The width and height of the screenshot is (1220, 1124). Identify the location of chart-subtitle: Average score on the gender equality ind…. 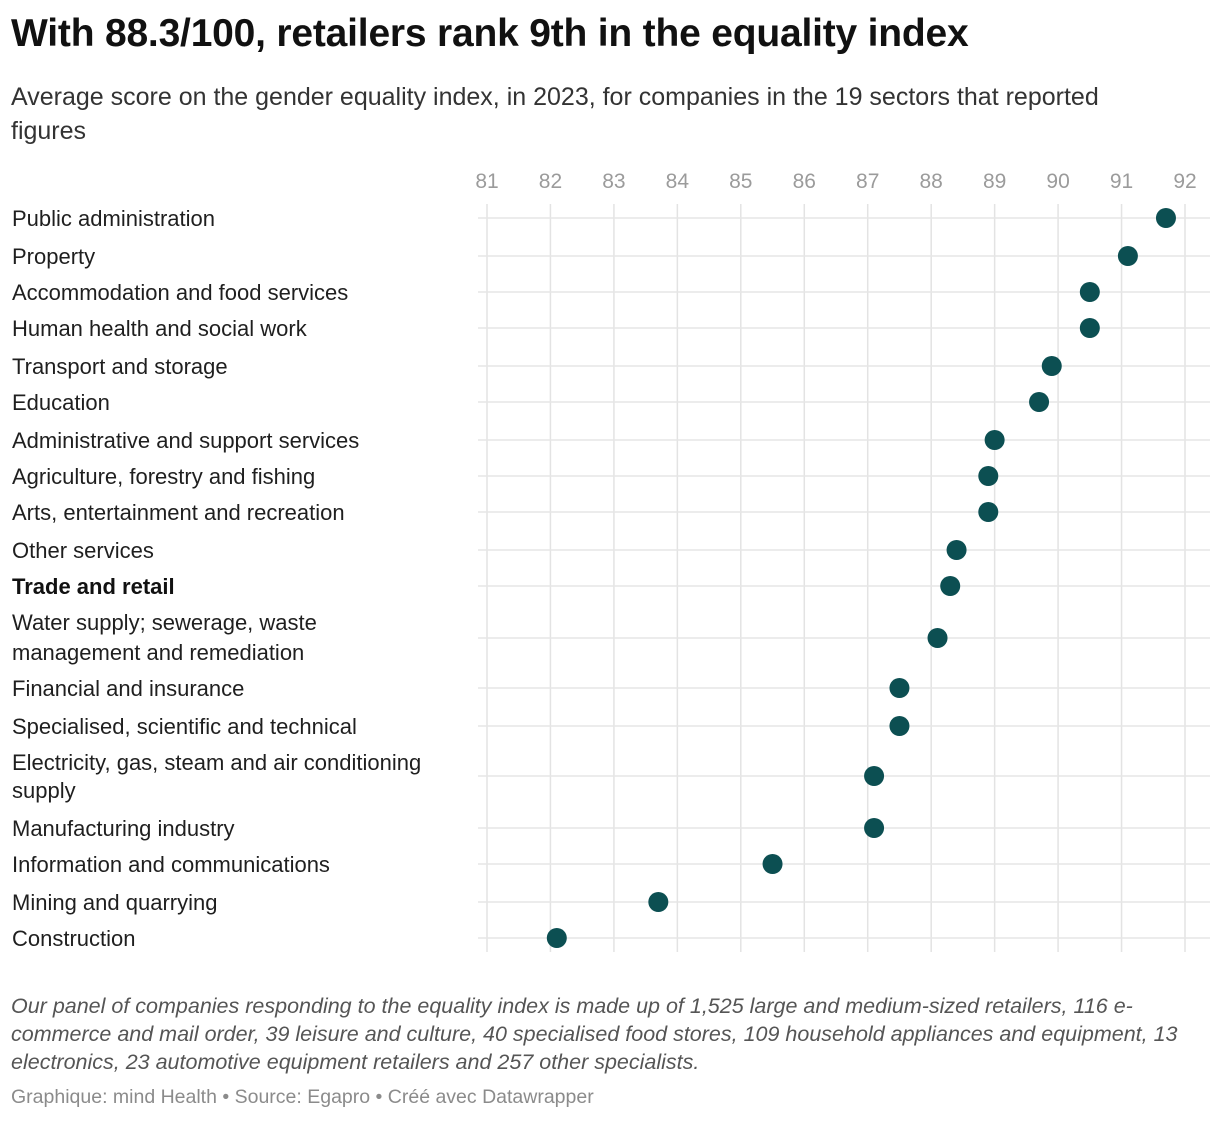
(555, 114).